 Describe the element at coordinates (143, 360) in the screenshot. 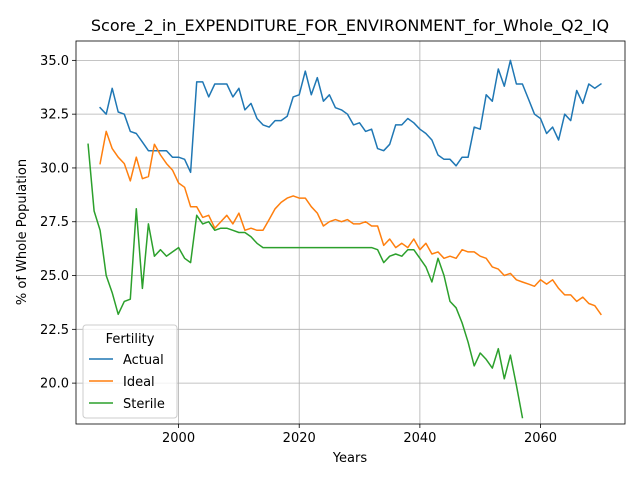

I see `legend-label-actual: Actual` at that location.